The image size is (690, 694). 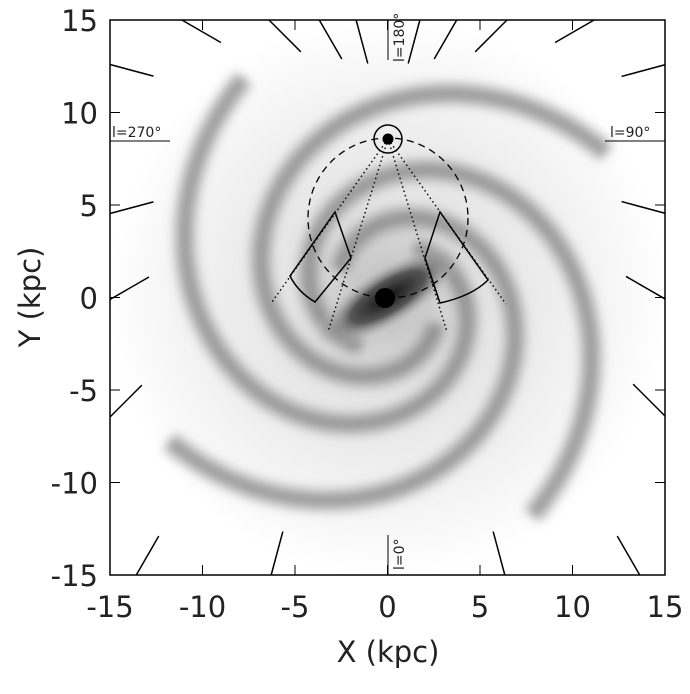 What do you see at coordinates (30, 298) in the screenshot?
I see `y-axis-label: Y (kpc)` at bounding box center [30, 298].